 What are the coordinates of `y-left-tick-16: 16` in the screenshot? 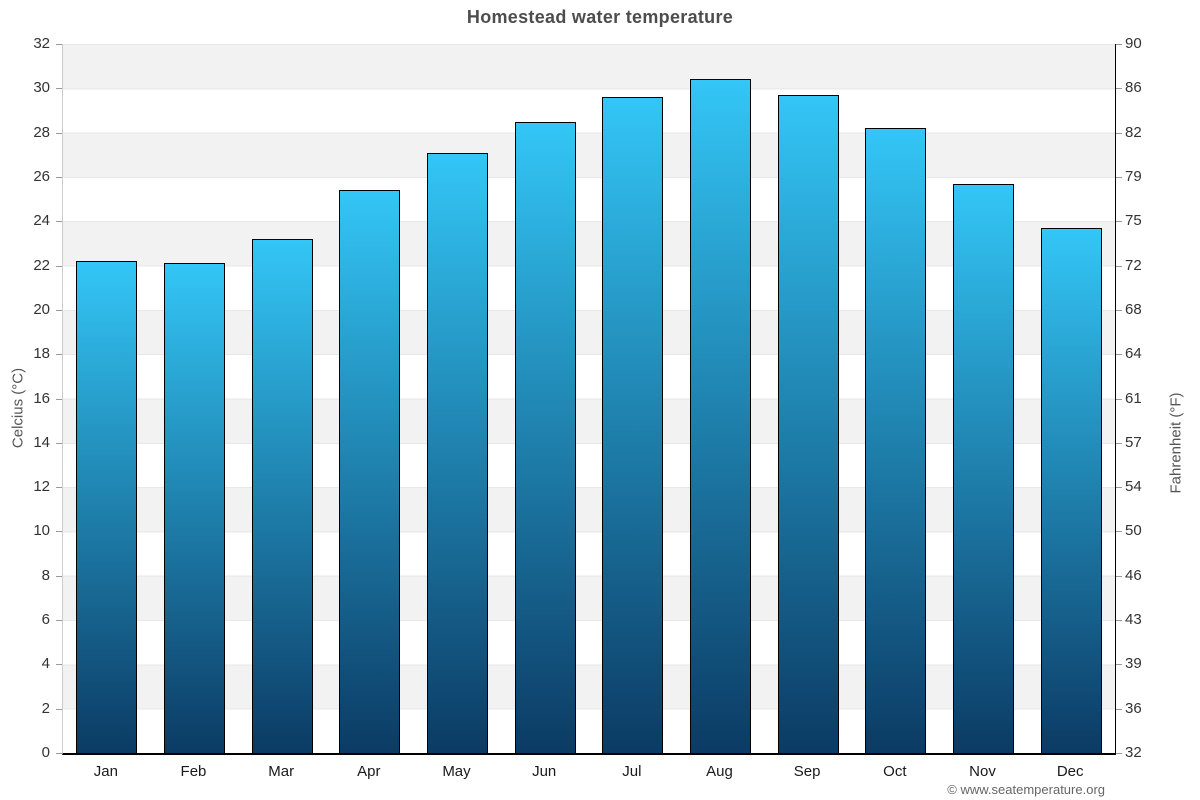 It's located at (41, 398).